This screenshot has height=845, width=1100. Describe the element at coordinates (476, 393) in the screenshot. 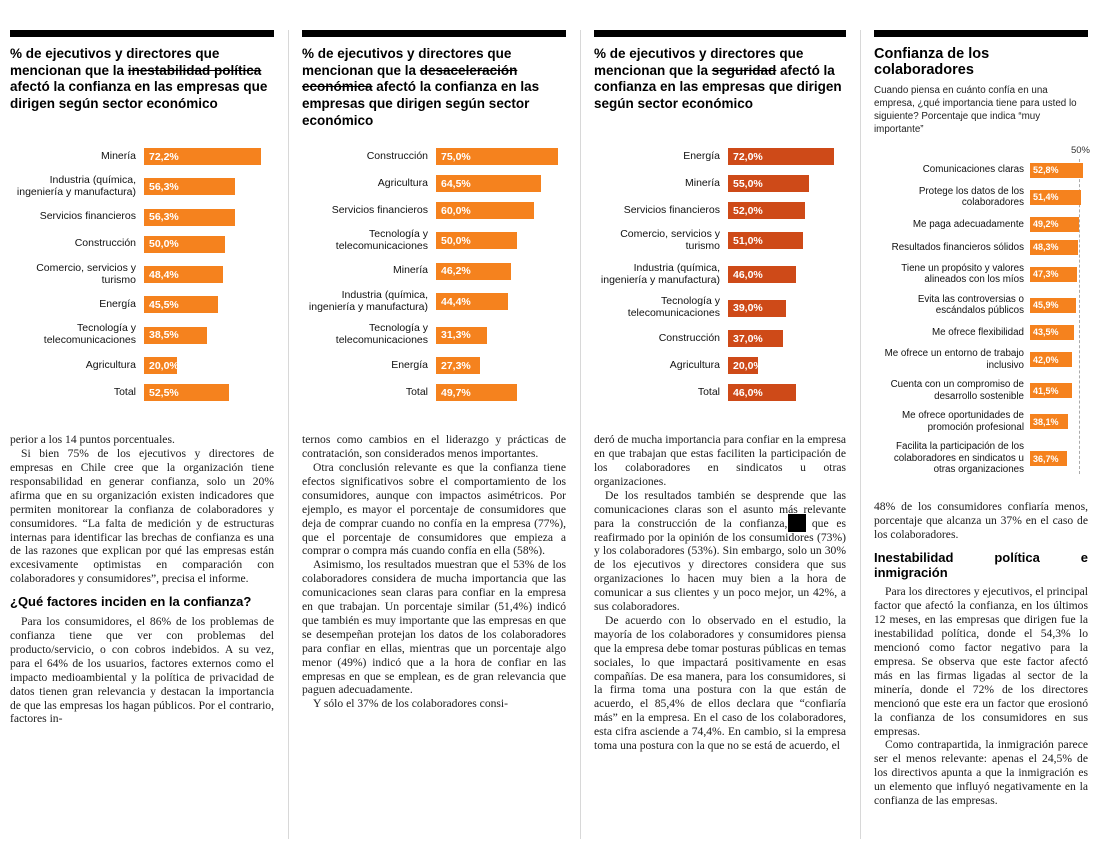

I see `bar: 49,7%` at that location.